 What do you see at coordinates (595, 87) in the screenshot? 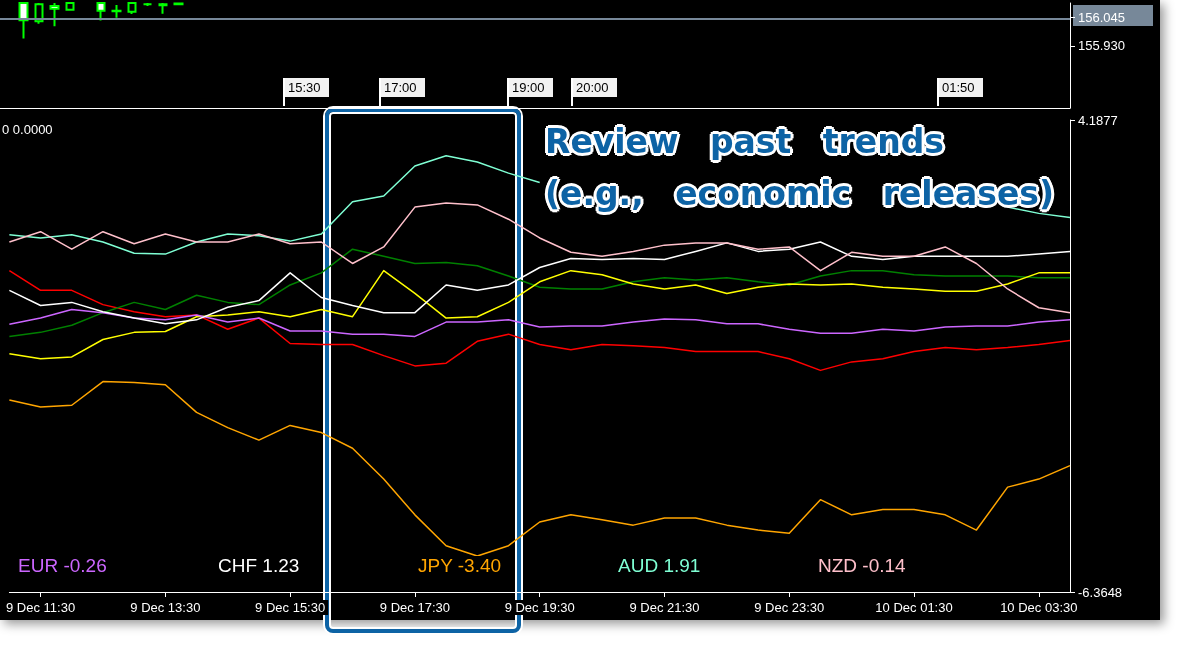
I see `annotation: 20:00` at bounding box center [595, 87].